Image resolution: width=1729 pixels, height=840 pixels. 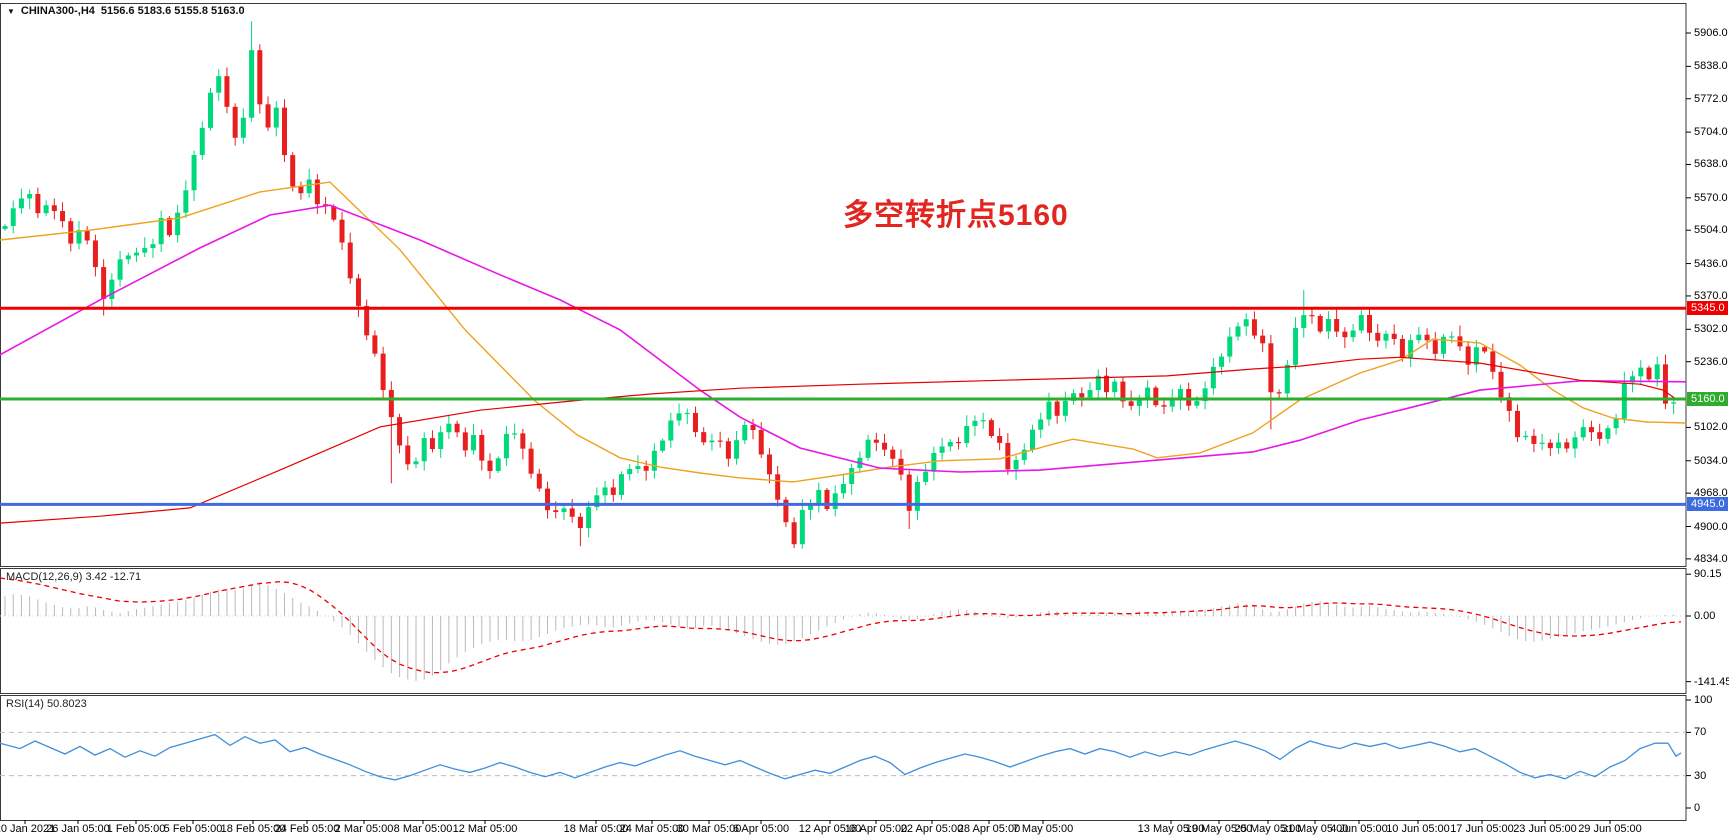 What do you see at coordinates (1418, 829) in the screenshot?
I see `date-tick-label: 10 Jun 05:00` at bounding box center [1418, 829].